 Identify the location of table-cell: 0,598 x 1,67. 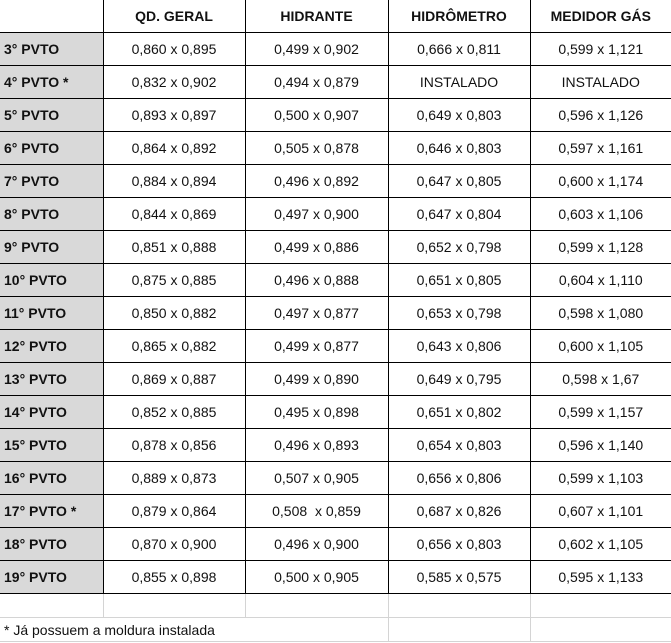
(600, 379).